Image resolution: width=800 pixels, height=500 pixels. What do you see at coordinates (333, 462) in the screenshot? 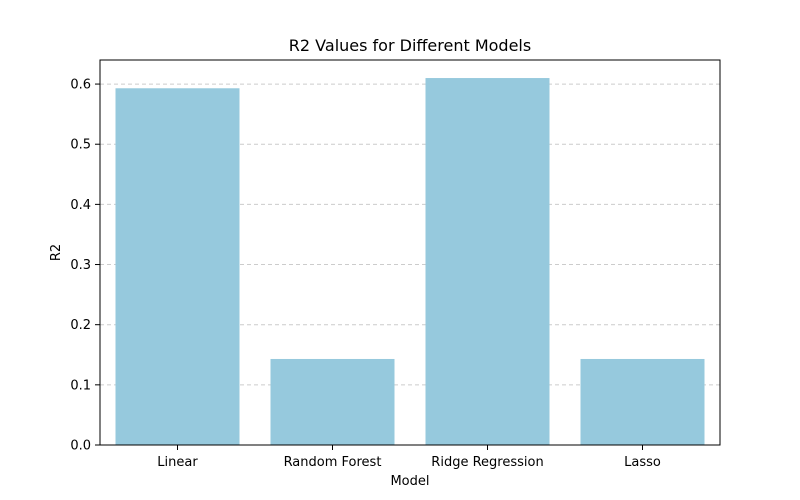
I see `x-tick-label: Random Forest` at bounding box center [333, 462].